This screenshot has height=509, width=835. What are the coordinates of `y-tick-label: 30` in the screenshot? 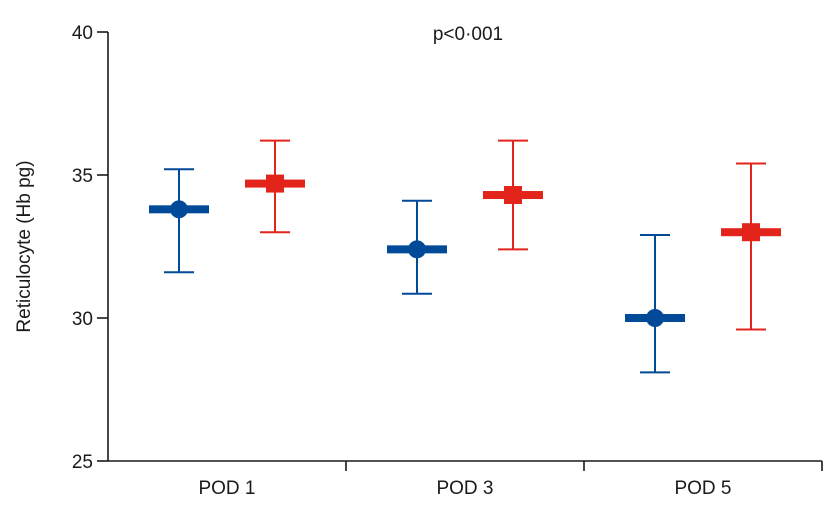 It's located at (82, 319).